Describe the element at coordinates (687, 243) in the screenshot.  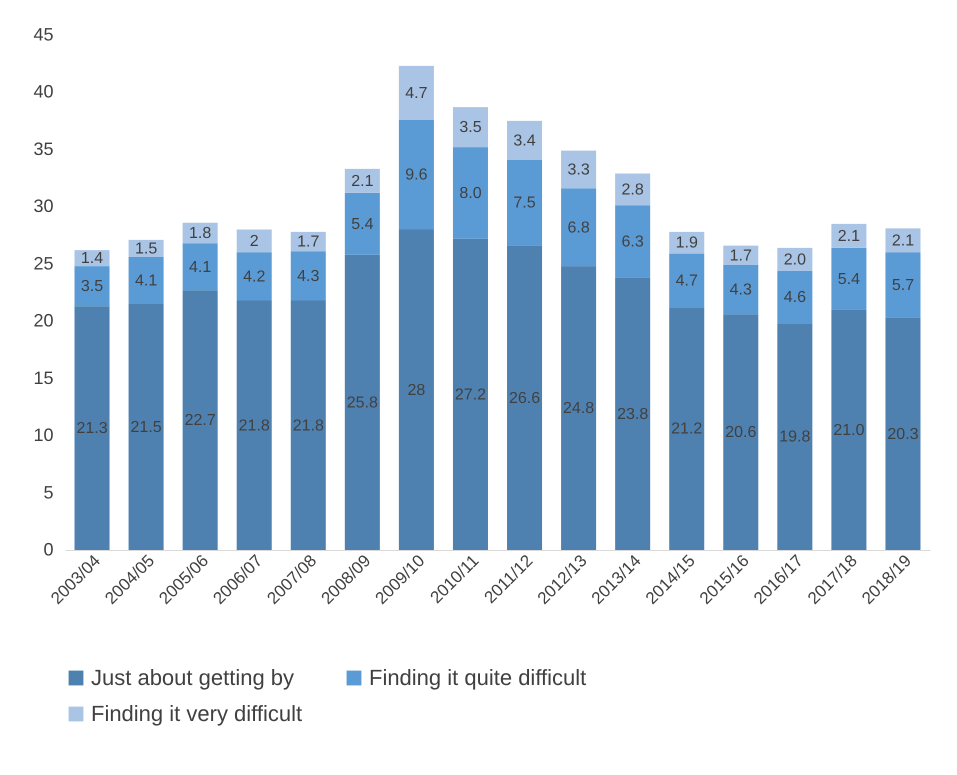
I see `data-label: 1.9` at that location.